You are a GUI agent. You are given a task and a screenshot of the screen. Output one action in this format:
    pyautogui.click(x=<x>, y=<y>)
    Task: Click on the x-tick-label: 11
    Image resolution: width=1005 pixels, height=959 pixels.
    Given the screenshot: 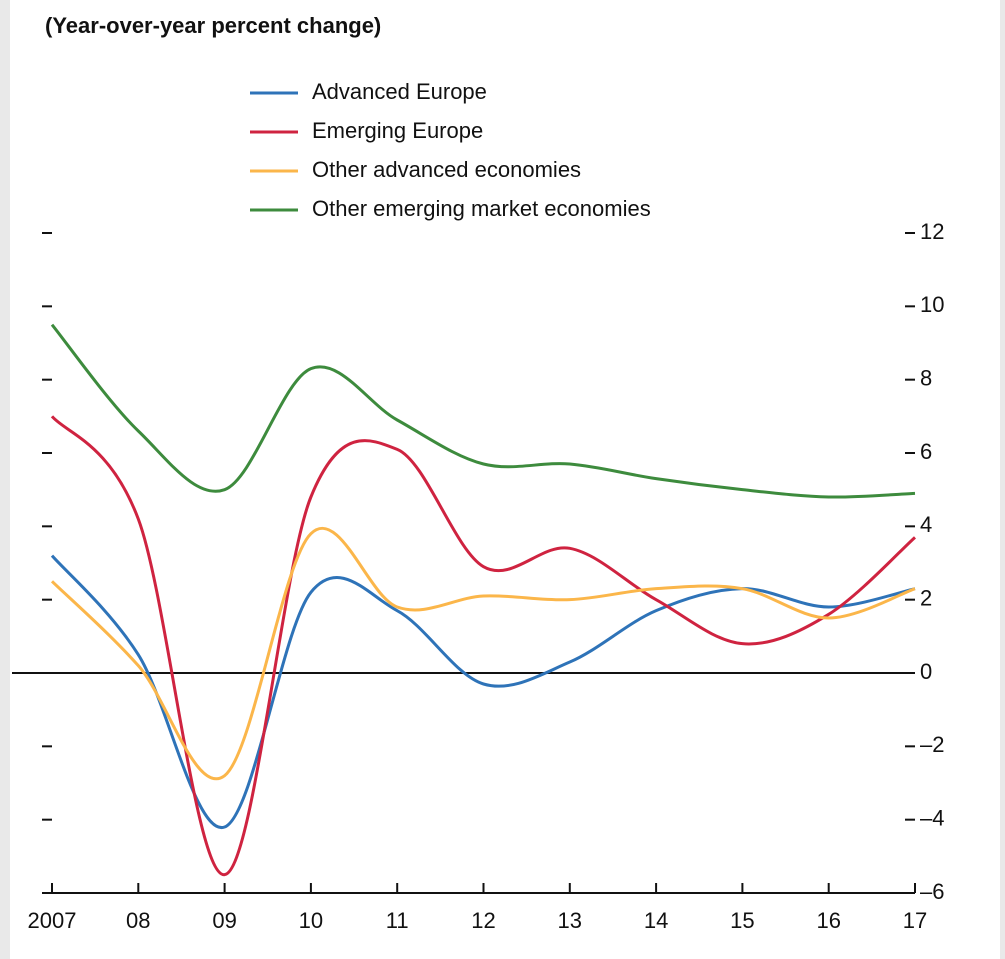 What is the action you would take?
    pyautogui.click(x=397, y=920)
    